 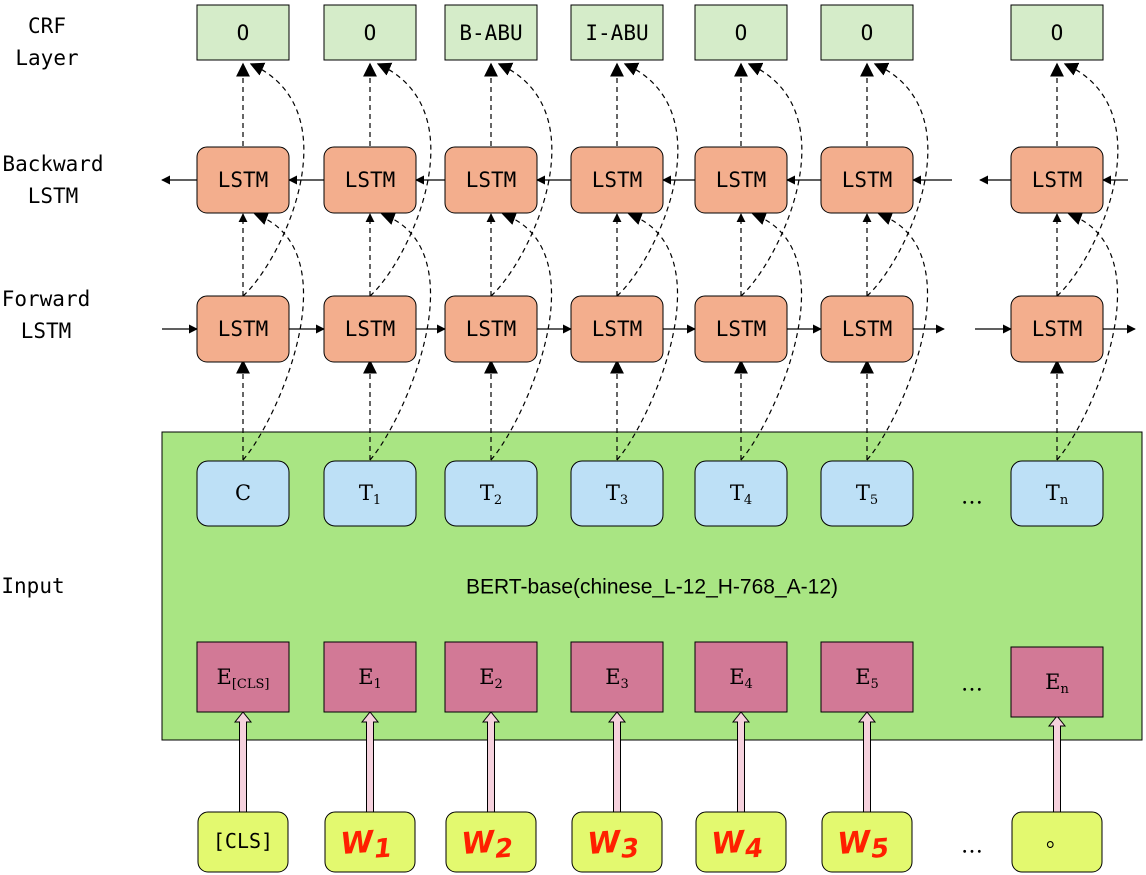 What do you see at coordinates (748, 500) in the screenshot?
I see `bert-output-label-4-subscript: 4` at bounding box center [748, 500].